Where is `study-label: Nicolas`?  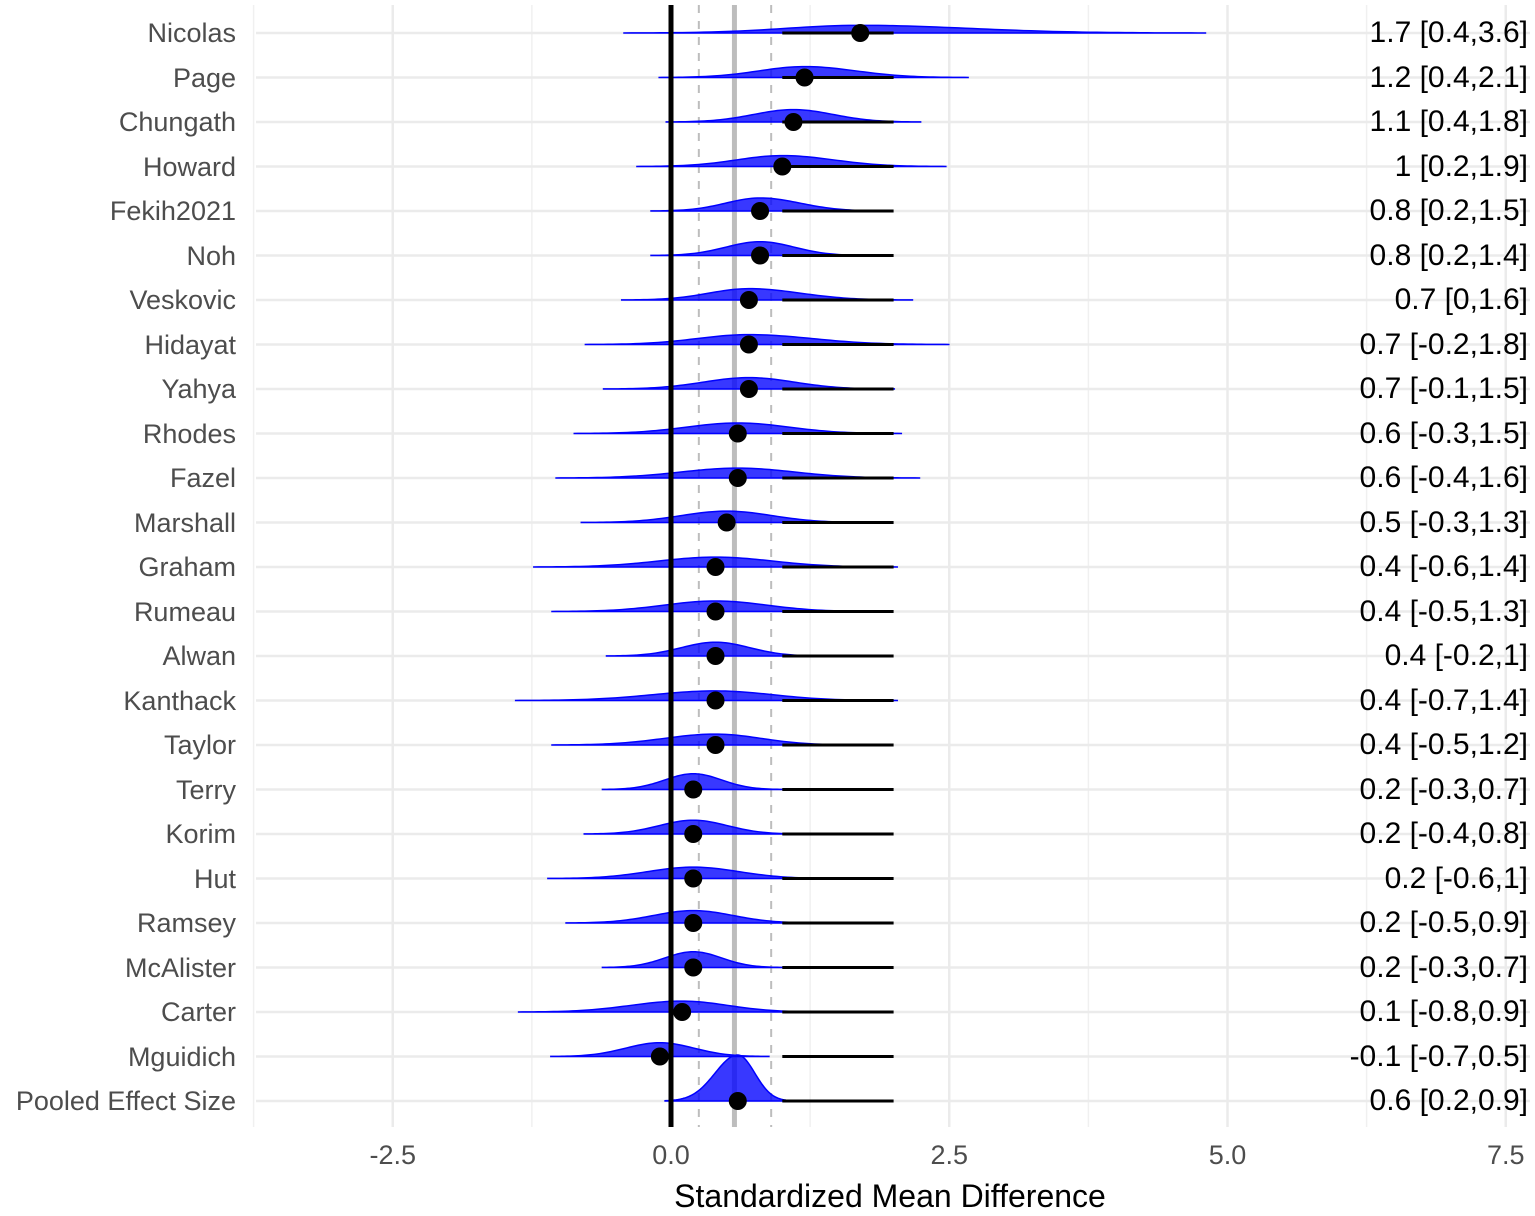
study-label: Nicolas is located at coordinates (191, 33).